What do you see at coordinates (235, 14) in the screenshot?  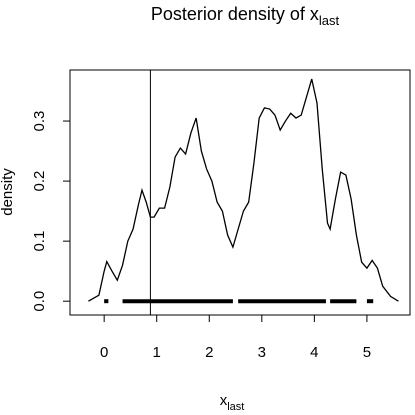 I see `title-main: Posterior density of x` at bounding box center [235, 14].